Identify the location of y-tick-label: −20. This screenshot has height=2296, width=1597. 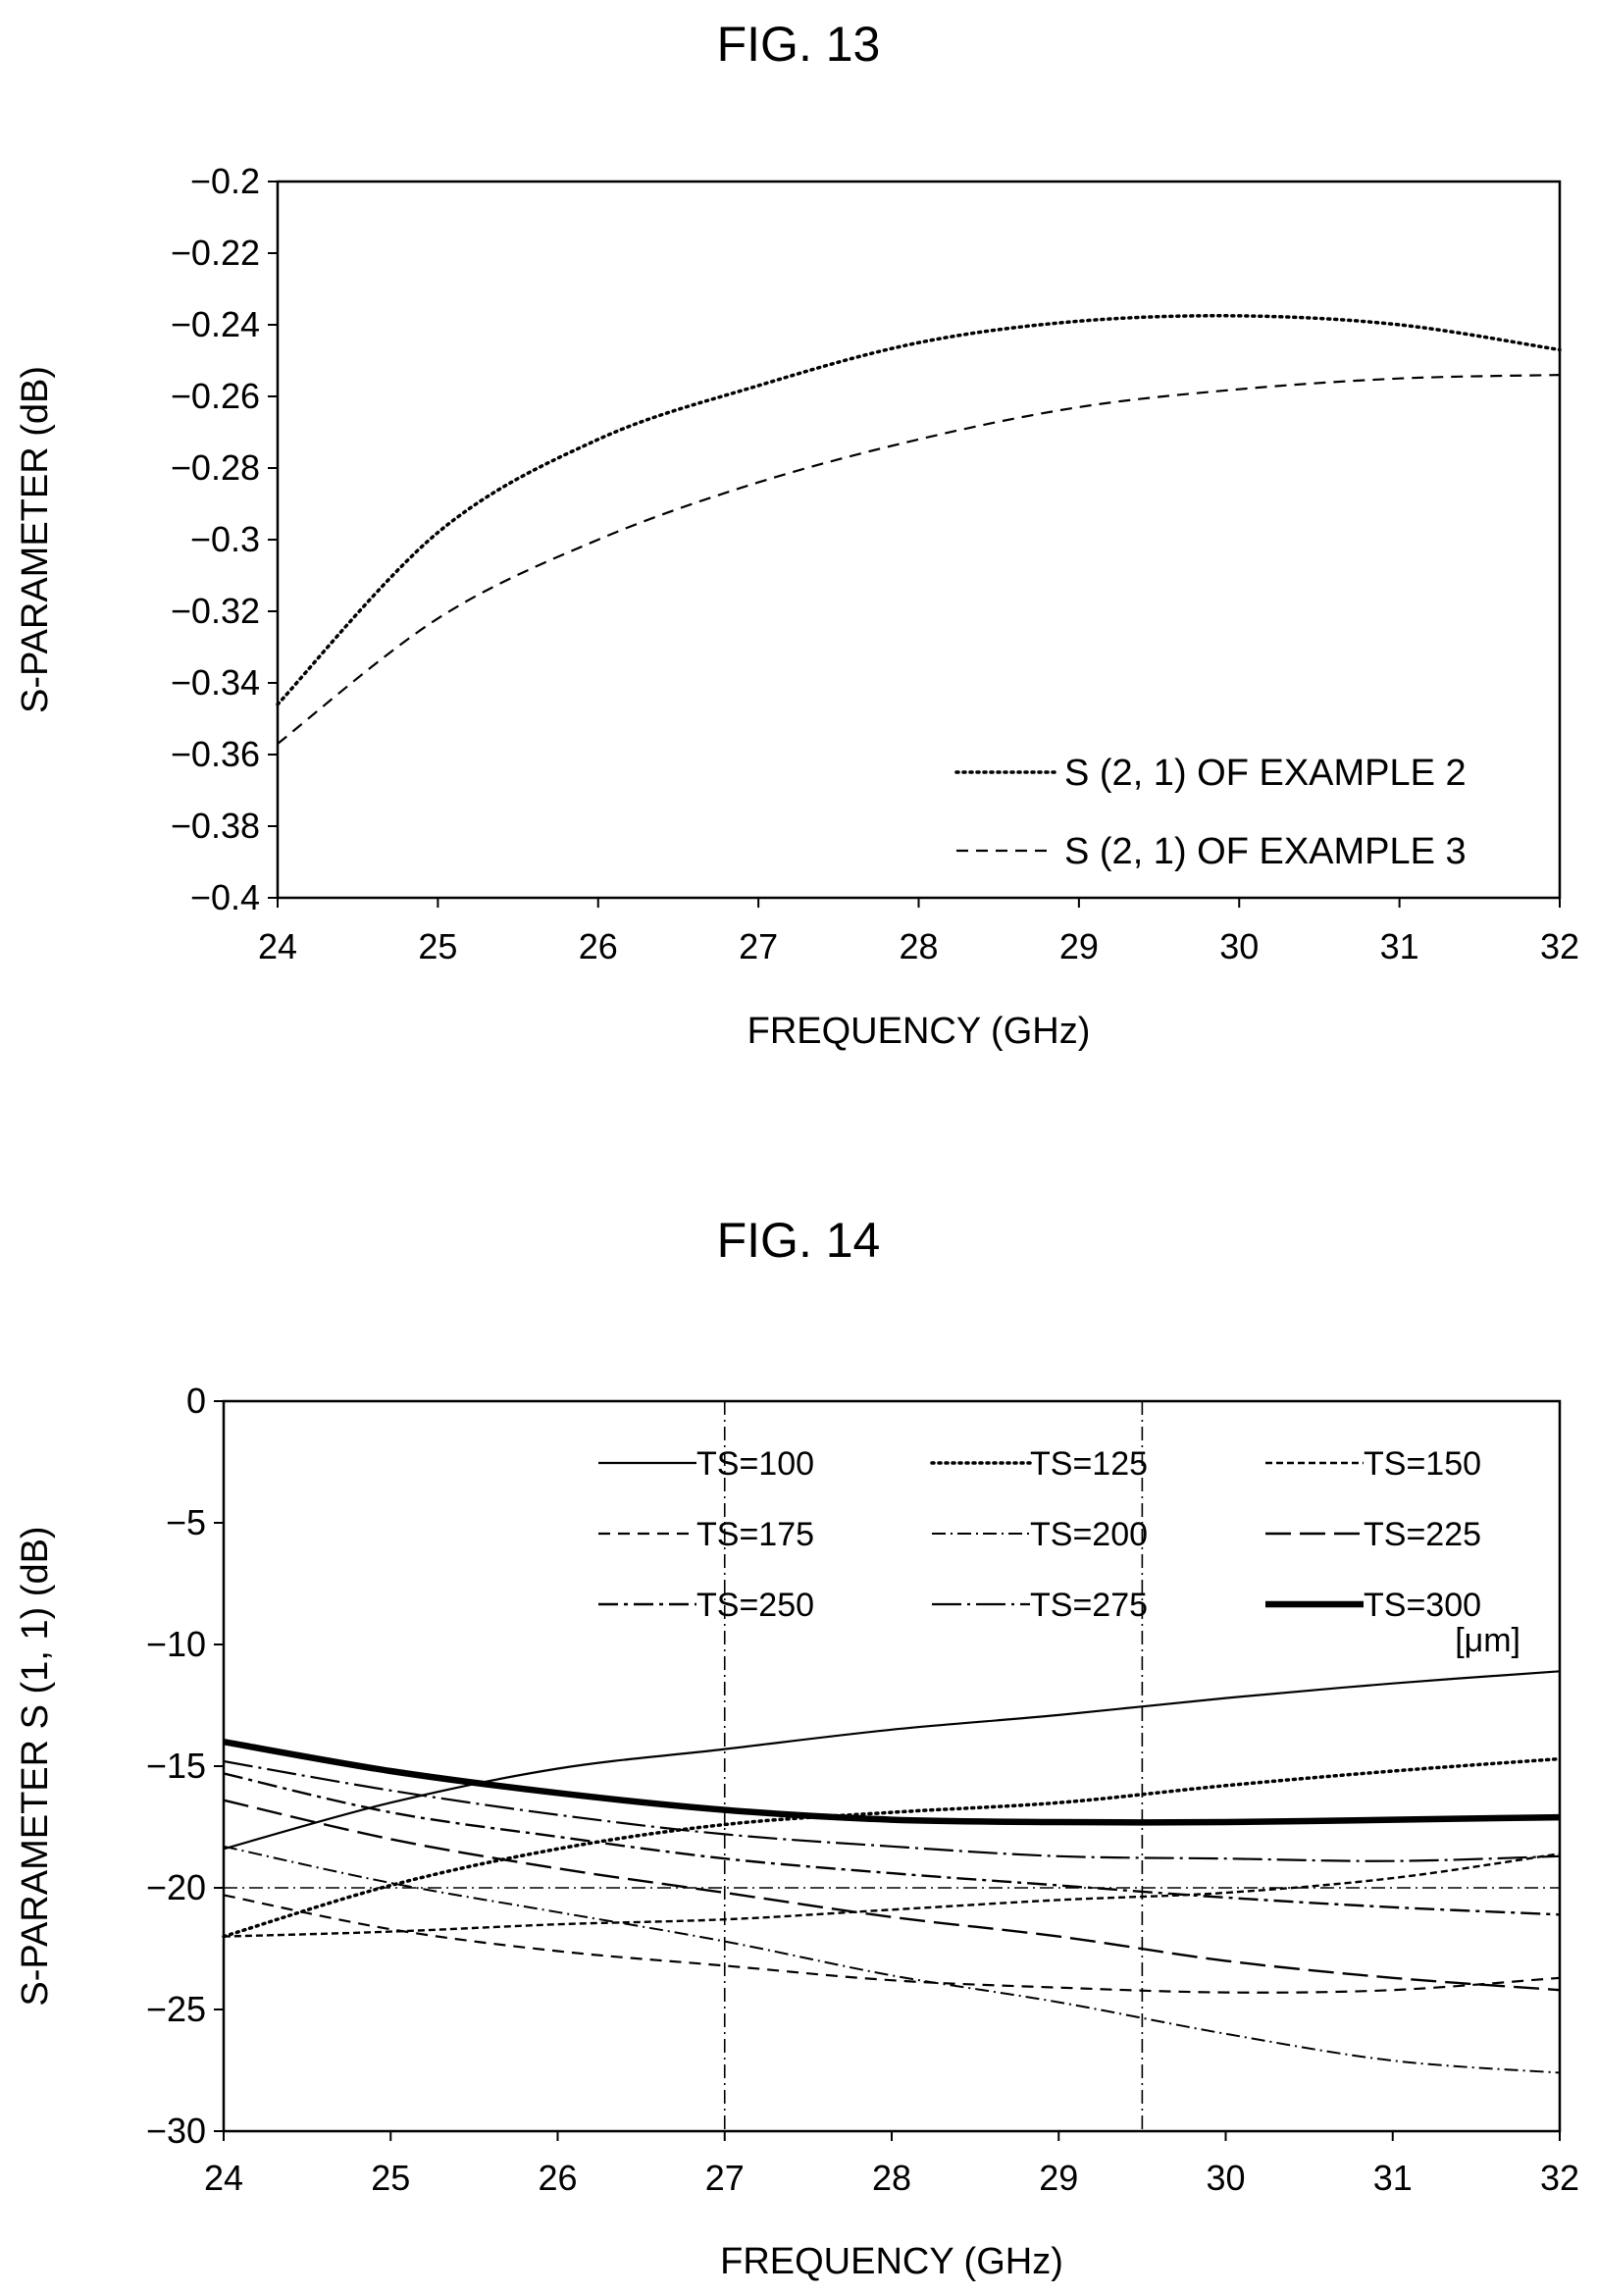
(176, 1887).